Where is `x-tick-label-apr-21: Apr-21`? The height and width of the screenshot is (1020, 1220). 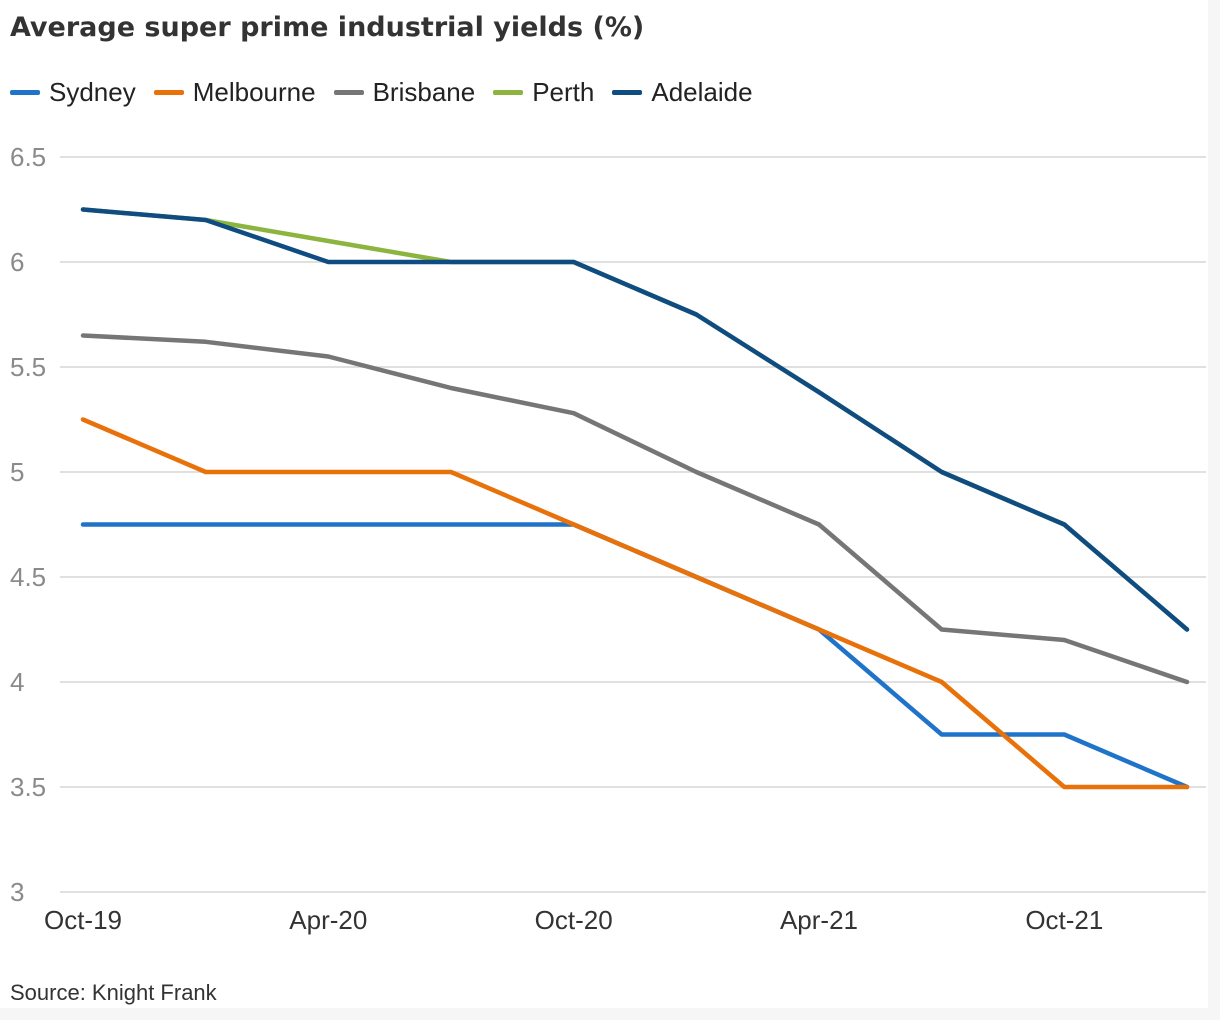 x-tick-label-apr-21: Apr-21 is located at coordinates (819, 920).